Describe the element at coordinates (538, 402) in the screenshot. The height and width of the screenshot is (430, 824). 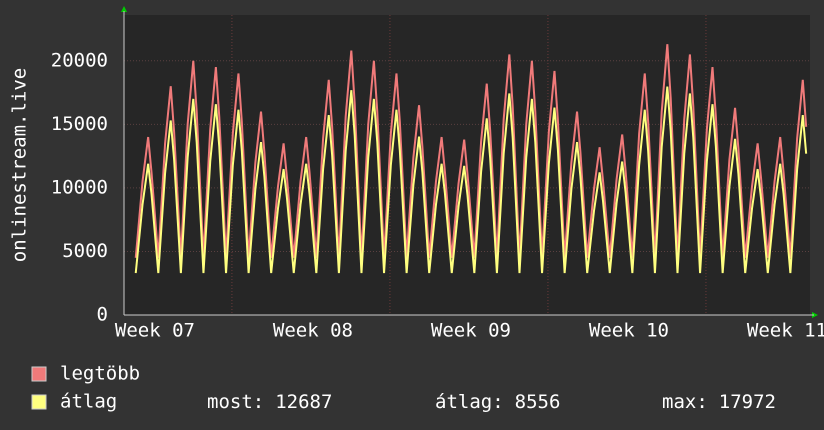
I see `stat-value: 8556` at that location.